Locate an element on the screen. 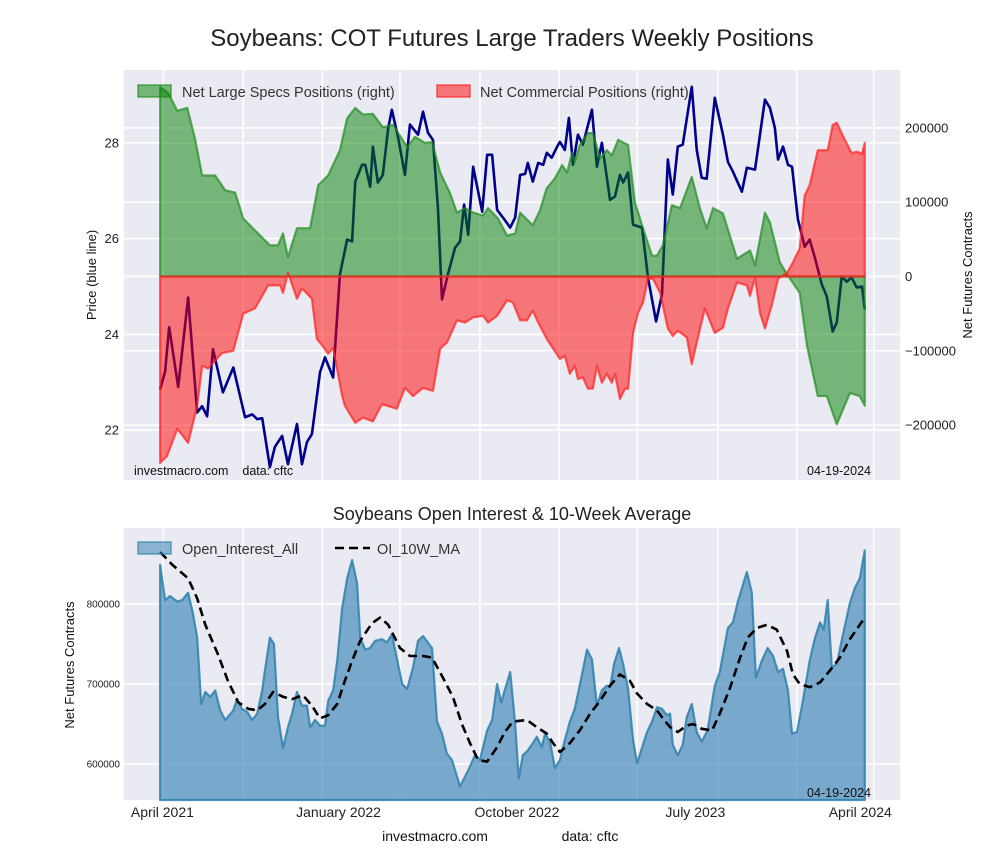 The image size is (1000, 860). legend-swatch-commercial is located at coordinates (453, 91).